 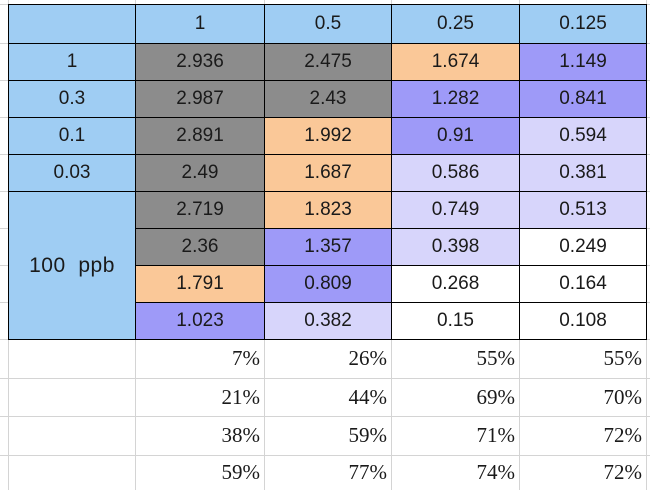 What do you see at coordinates (455, 62) in the screenshot?
I see `data-cell: 1.674` at bounding box center [455, 62].